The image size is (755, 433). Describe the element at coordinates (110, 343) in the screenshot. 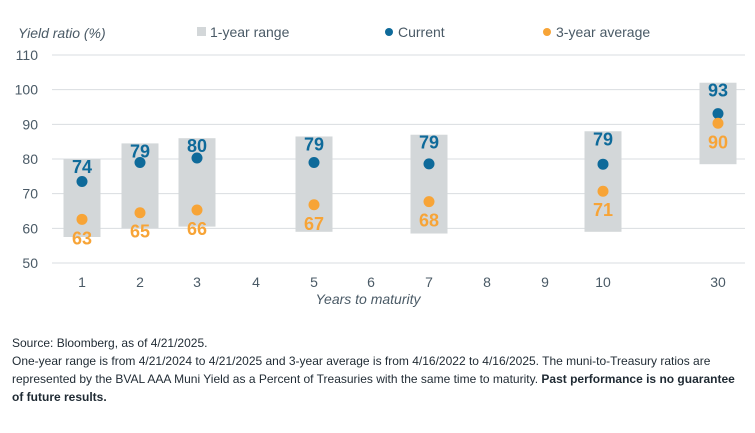

I see `source-note: Source: Bloomberg, as of 4/21/2025.` at that location.